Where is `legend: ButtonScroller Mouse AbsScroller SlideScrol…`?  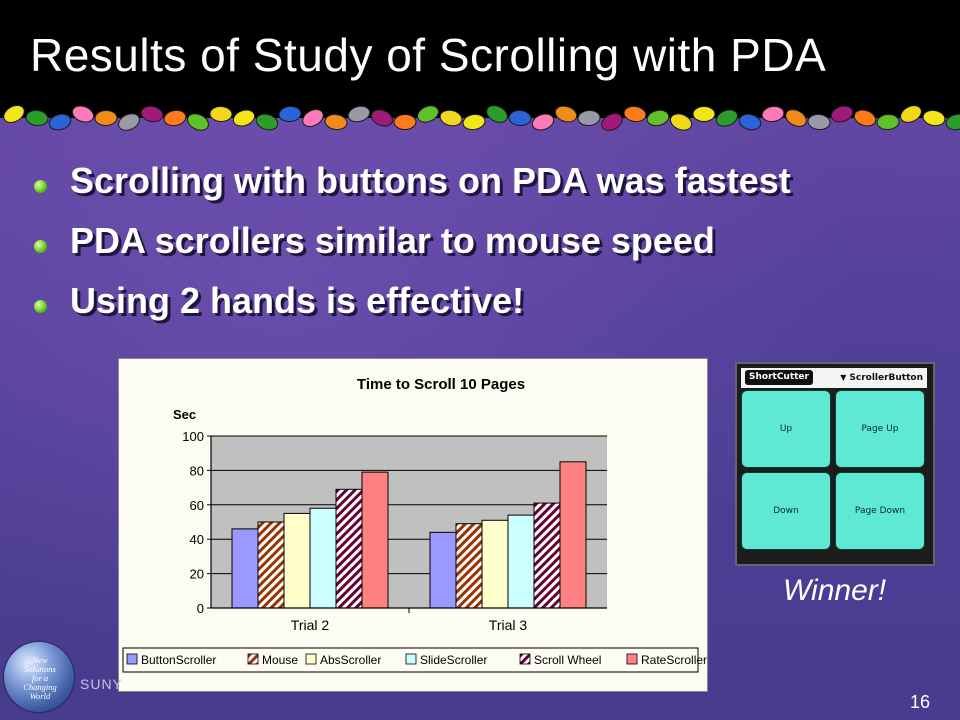
legend: ButtonScroller Mouse AbsScroller SlideScrol… is located at coordinates (414, 660).